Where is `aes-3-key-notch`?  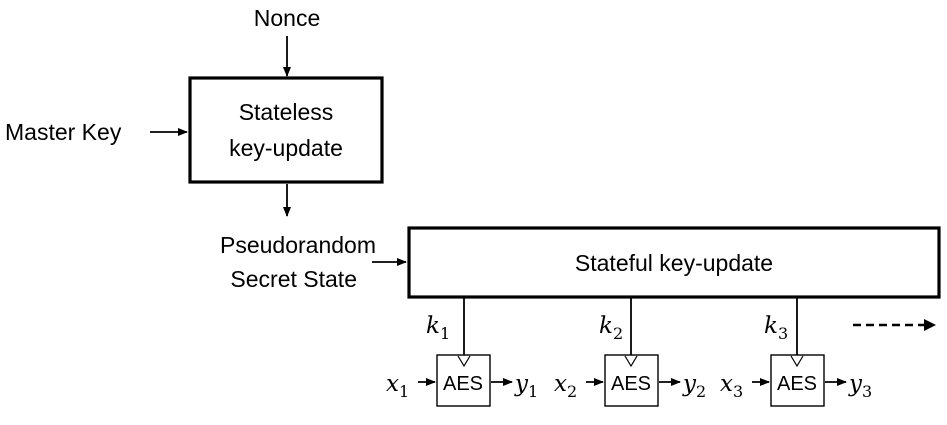
aes-3-key-notch is located at coordinates (797, 361).